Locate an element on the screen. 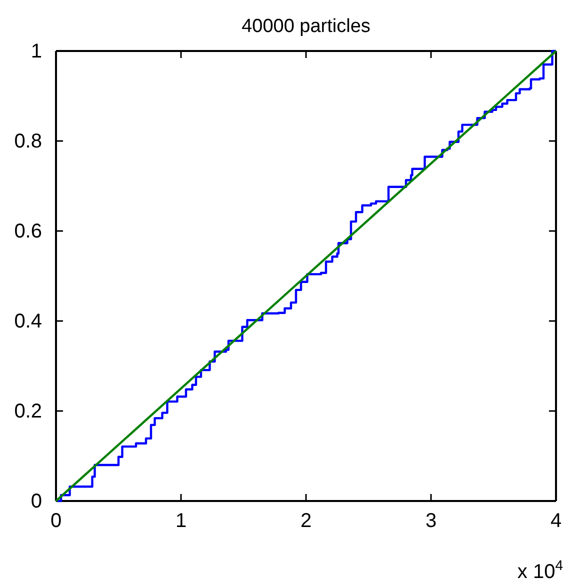 The image size is (571, 586). y-tick-label: 0.4 is located at coordinates (28, 321).